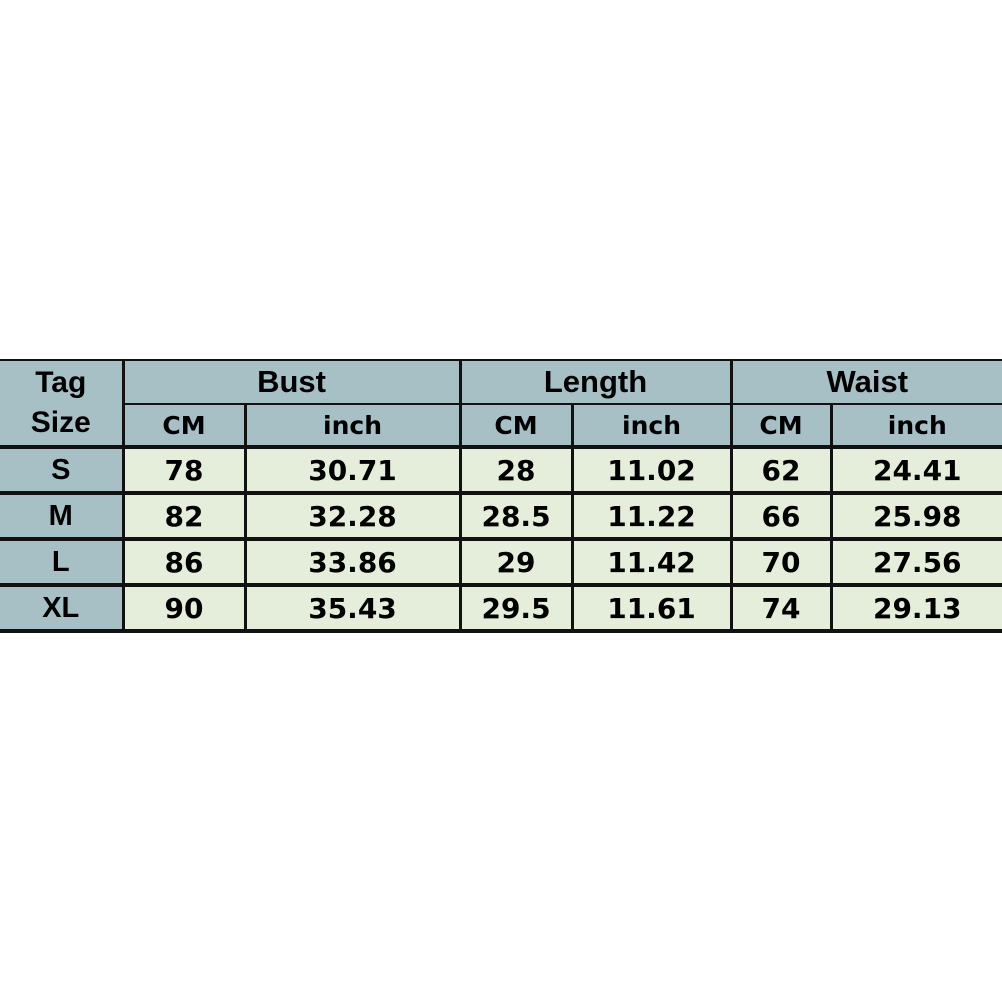 The width and height of the screenshot is (1002, 1002). Describe the element at coordinates (352, 516) in the screenshot. I see `cell-m-bust-inch: 32.28` at that location.